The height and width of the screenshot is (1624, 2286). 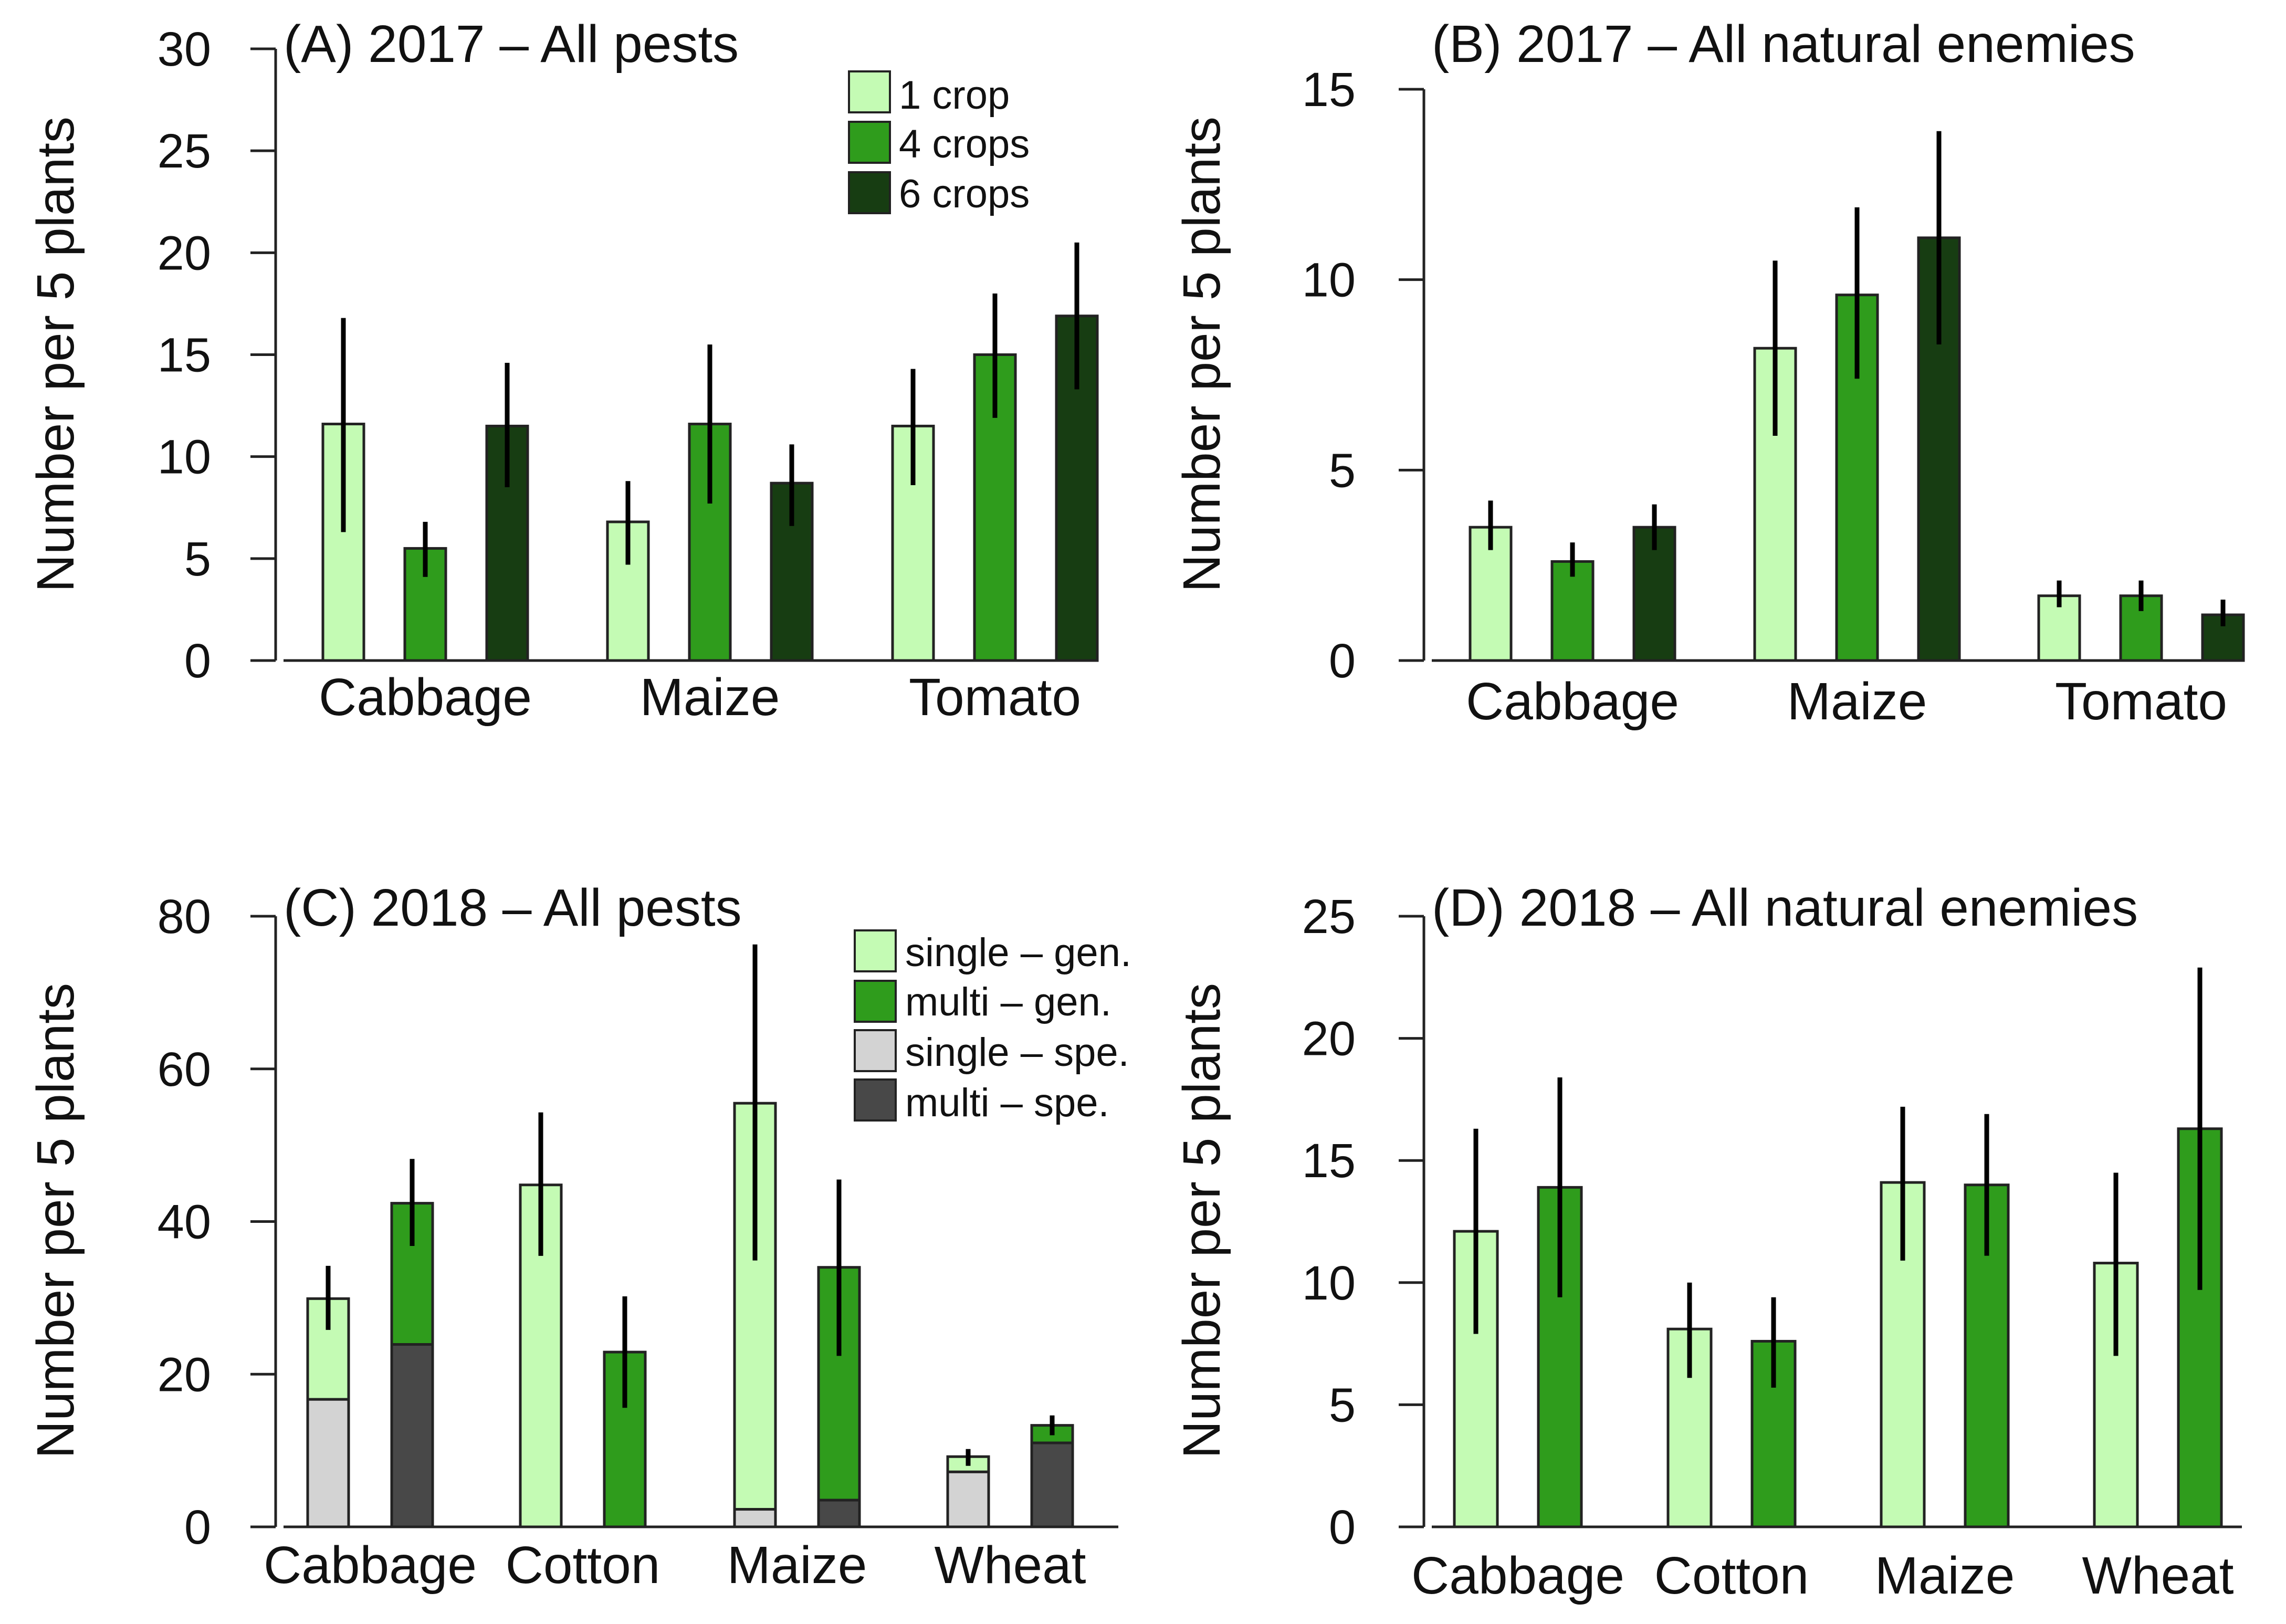 What do you see at coordinates (1008, 1002) in the screenshot?
I see `legend-label-multi-gen: multi – gen.` at bounding box center [1008, 1002].